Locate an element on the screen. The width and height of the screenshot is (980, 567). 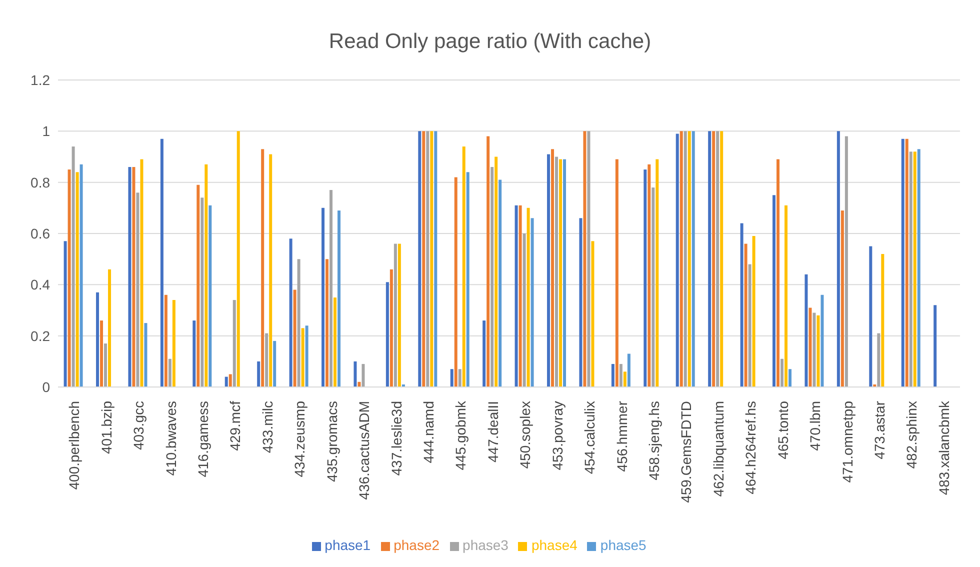
x-tick-label: 473.astar is located at coordinates (879, 430).